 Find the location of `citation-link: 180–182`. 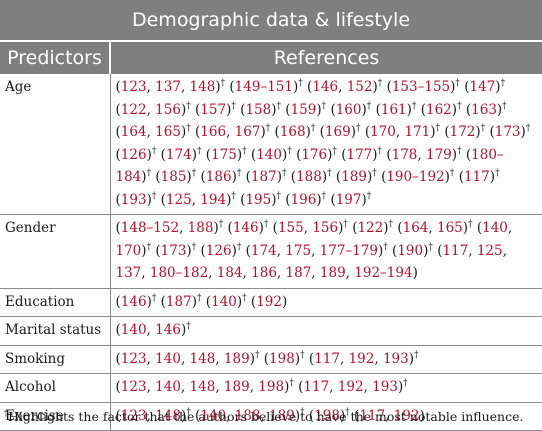

citation-link: 180–182 is located at coordinates (179, 273).